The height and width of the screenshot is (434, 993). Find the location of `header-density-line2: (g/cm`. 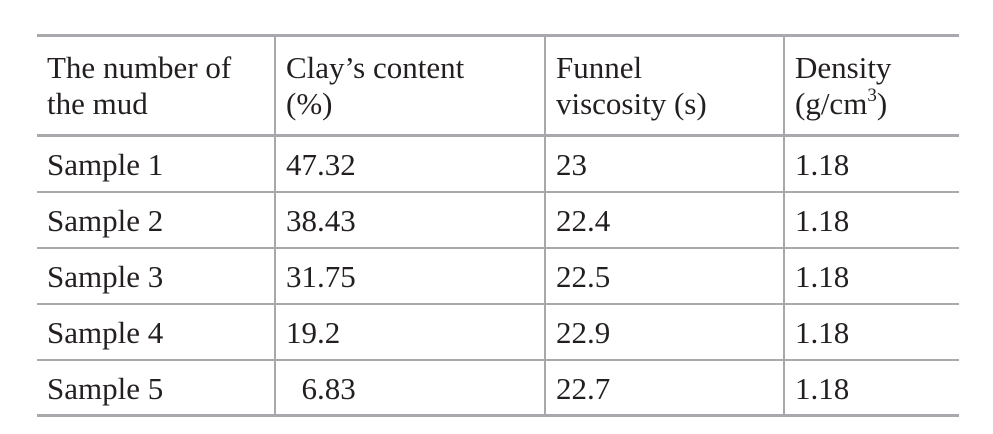

header-density-line2: (g/cm is located at coordinates (831, 103).